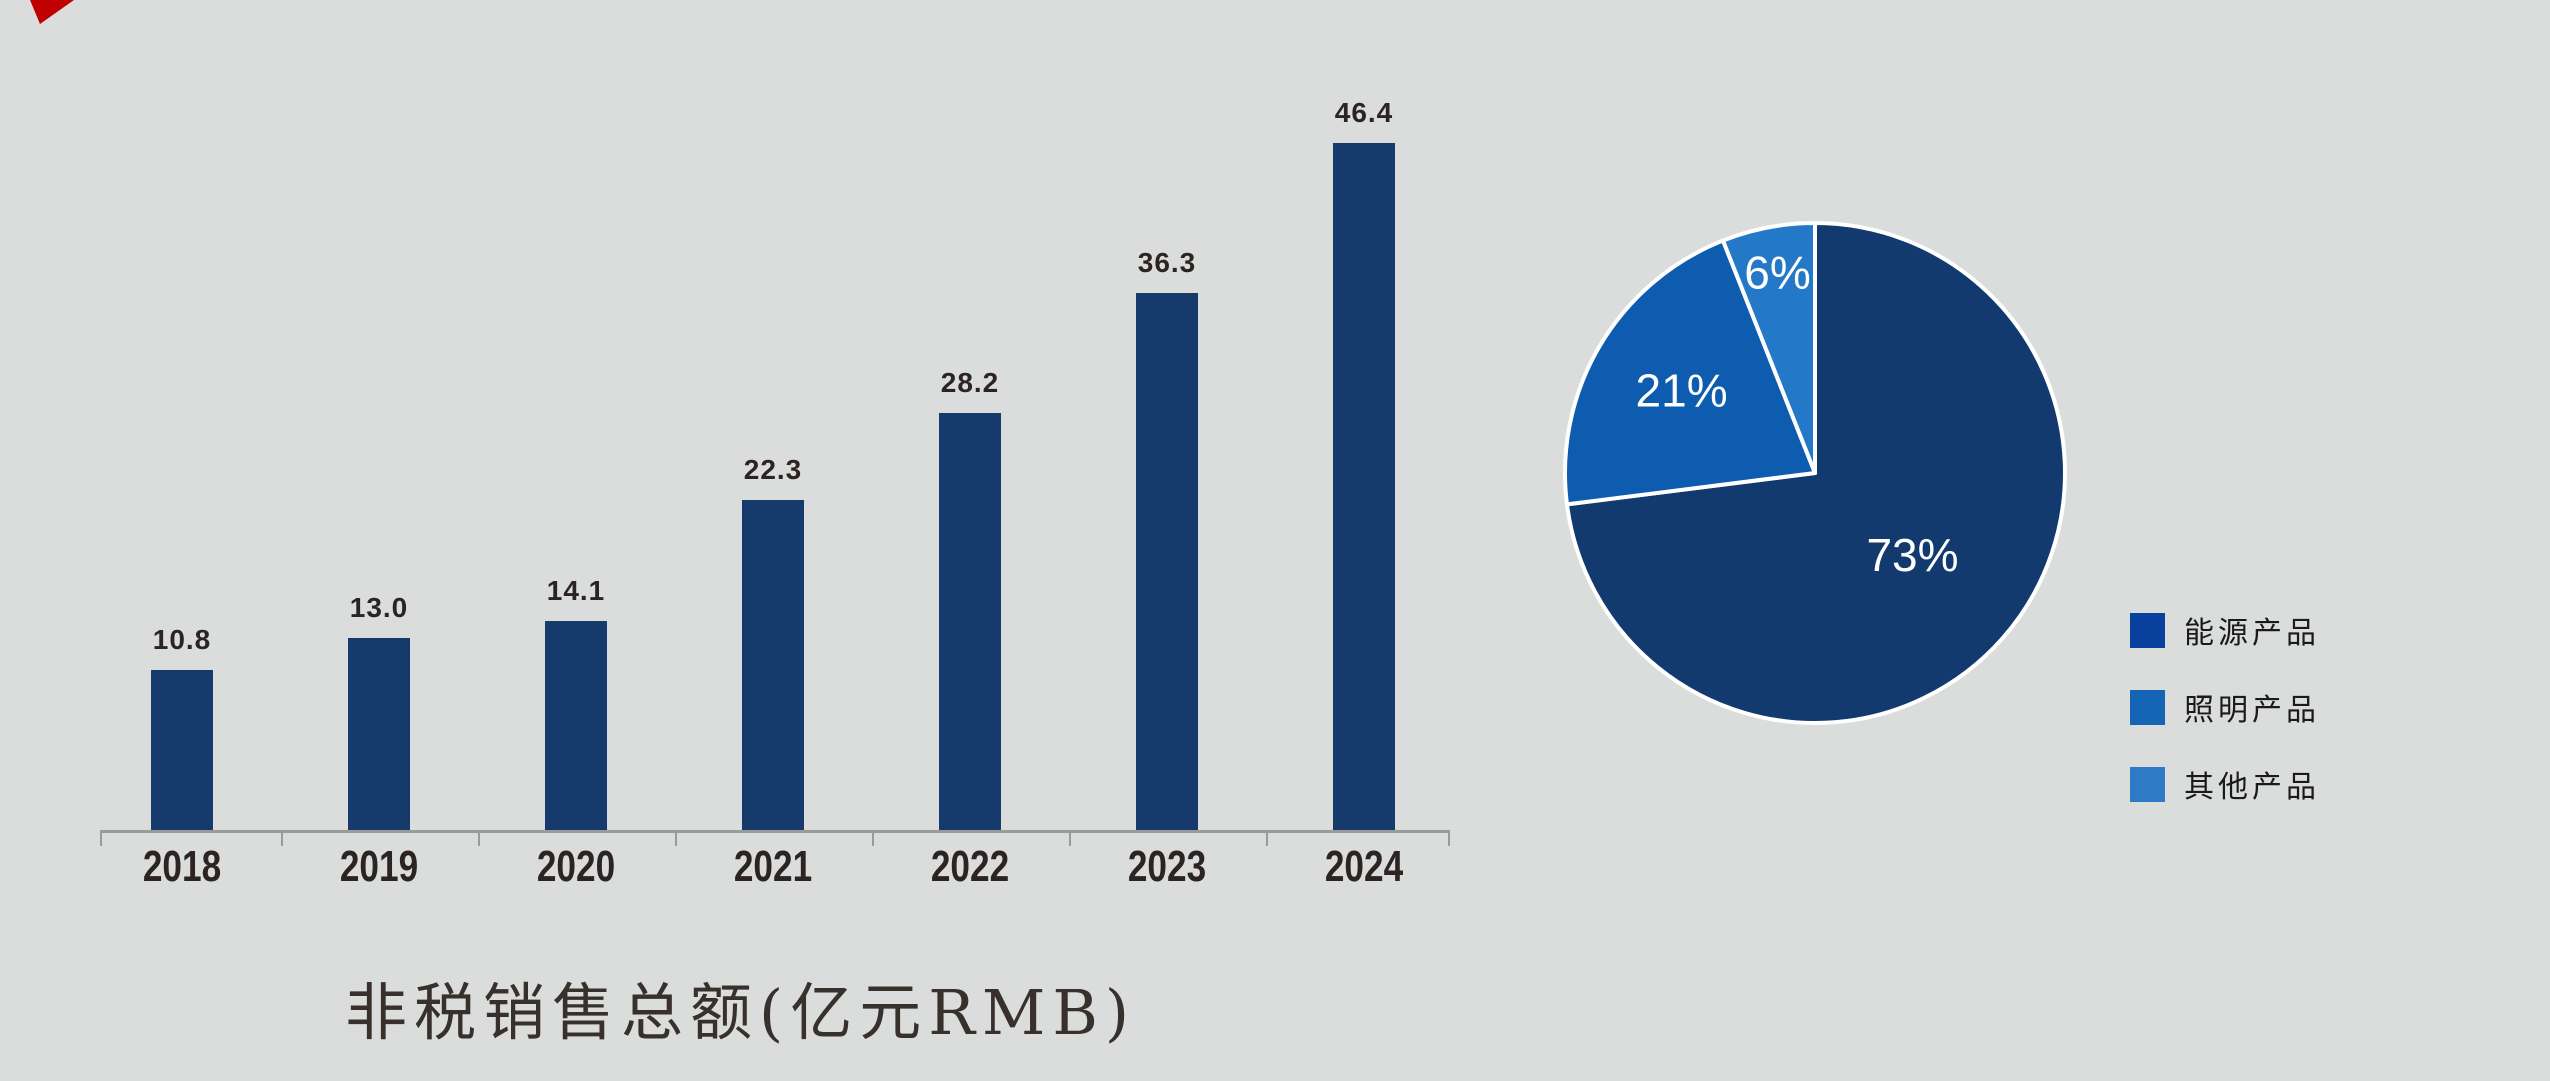  What do you see at coordinates (1364, 866) in the screenshot?
I see `x-axis-label: 2024` at bounding box center [1364, 866].